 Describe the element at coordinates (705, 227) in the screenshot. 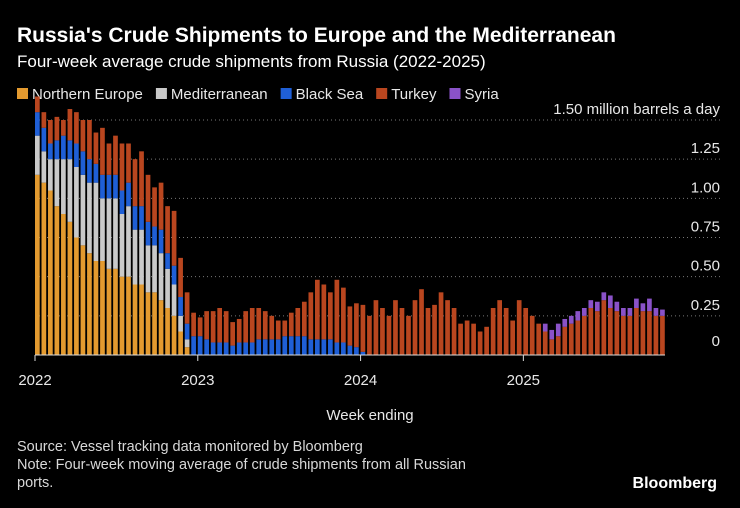

I see `y-tick-label: 0.75` at that location.